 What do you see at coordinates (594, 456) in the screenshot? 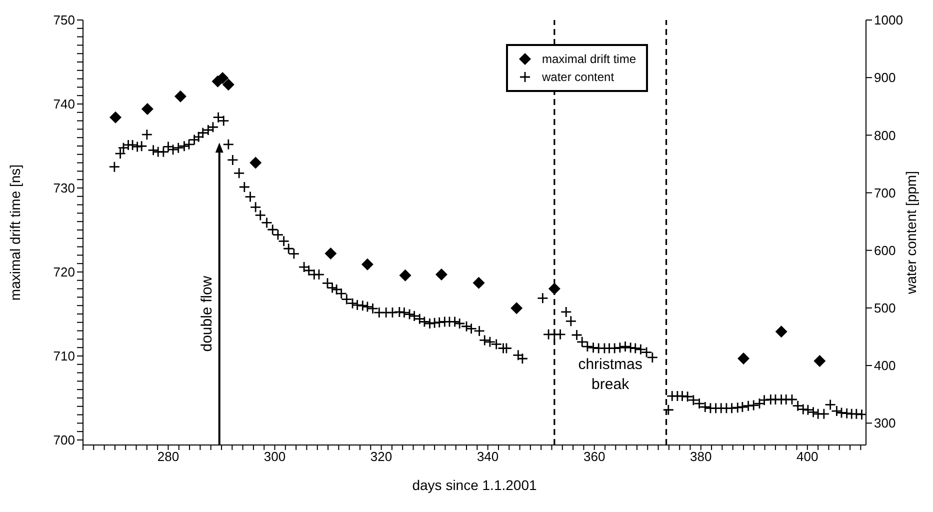
I see `x-tick-label: 360` at bounding box center [594, 456].